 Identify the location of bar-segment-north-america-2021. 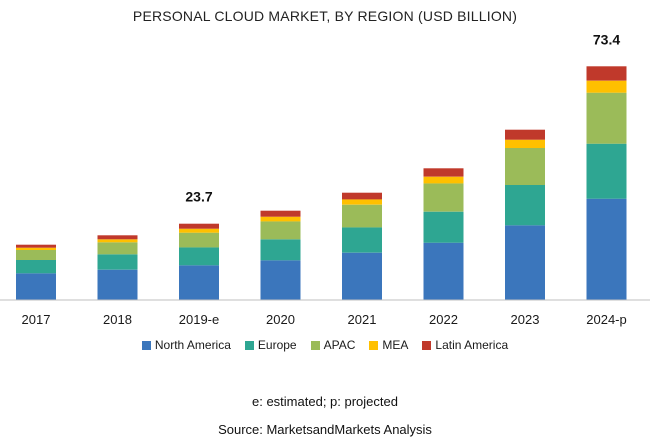
(362, 276).